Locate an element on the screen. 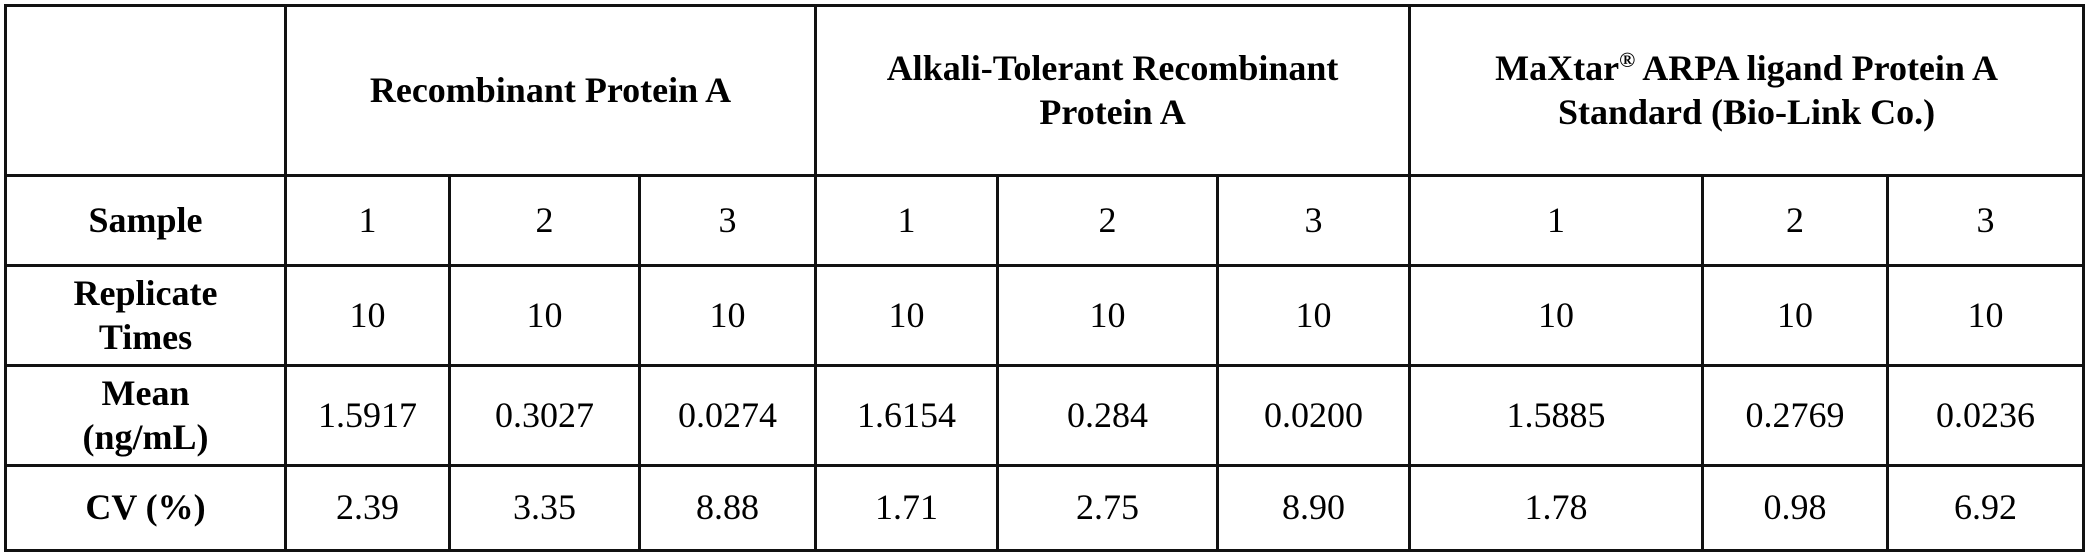 The height and width of the screenshot is (555, 2087). table-cell: 6.92 is located at coordinates (1986, 508).